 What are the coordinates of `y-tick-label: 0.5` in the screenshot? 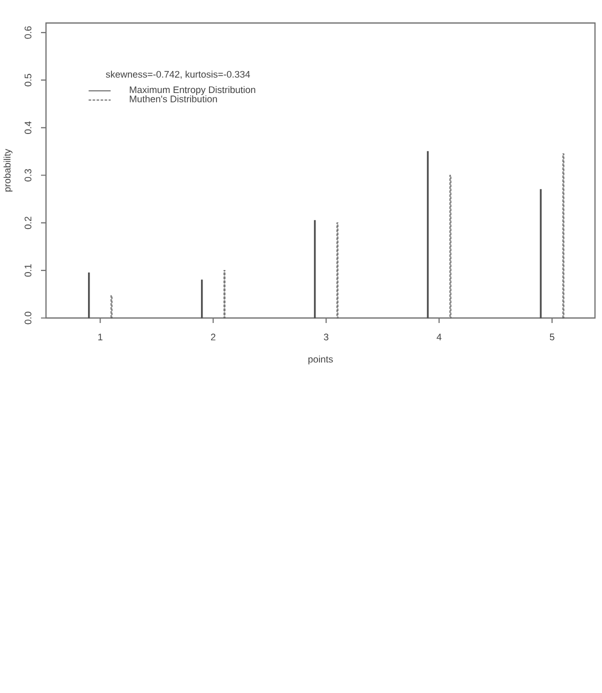 It's located at (28, 80).